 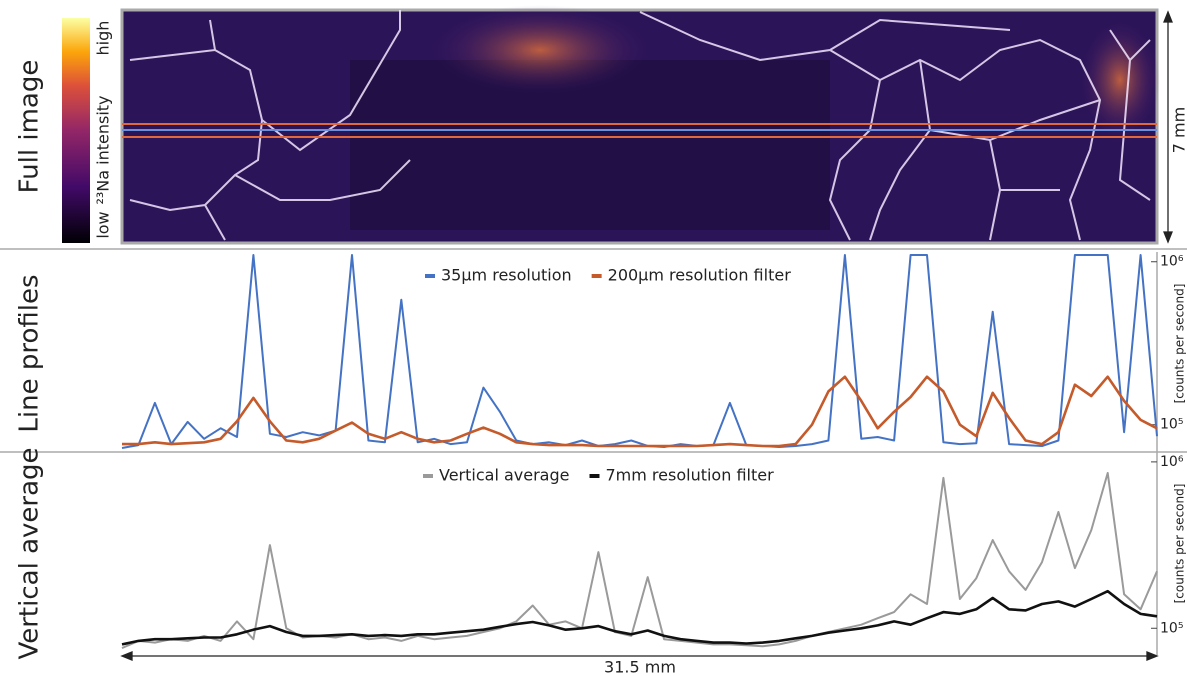 I want to click on legend-label: 7mm resolution filter, so click(x=689, y=475).